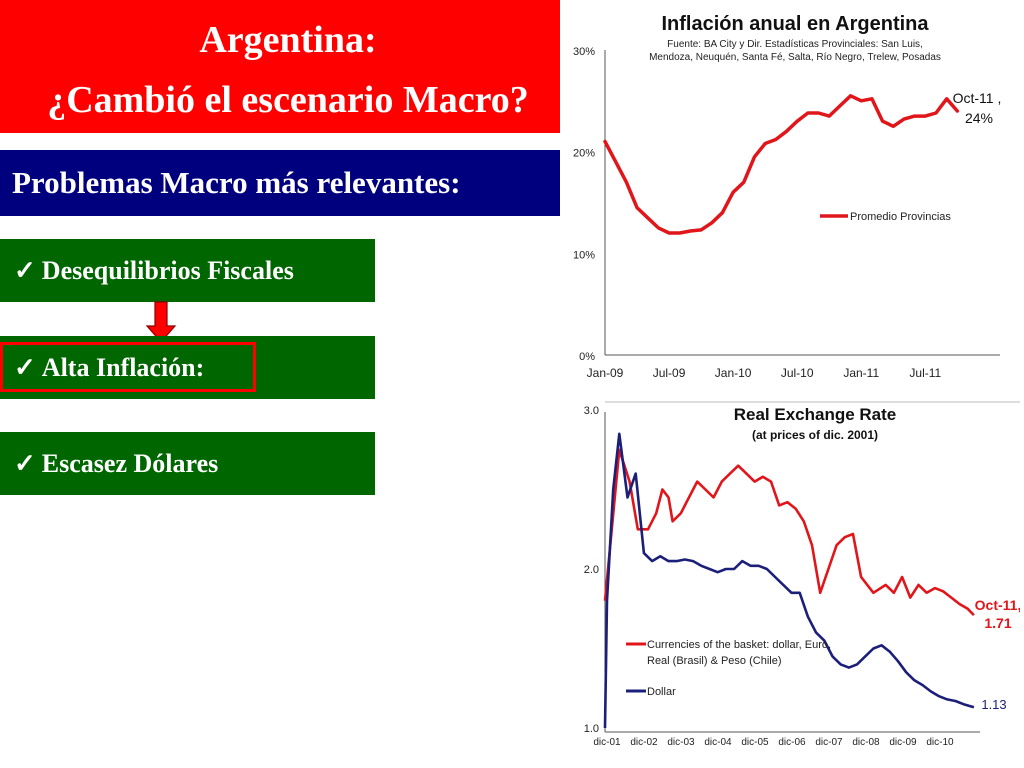 The height and width of the screenshot is (768, 1024). I want to click on series-line-dollar, so click(789, 580).